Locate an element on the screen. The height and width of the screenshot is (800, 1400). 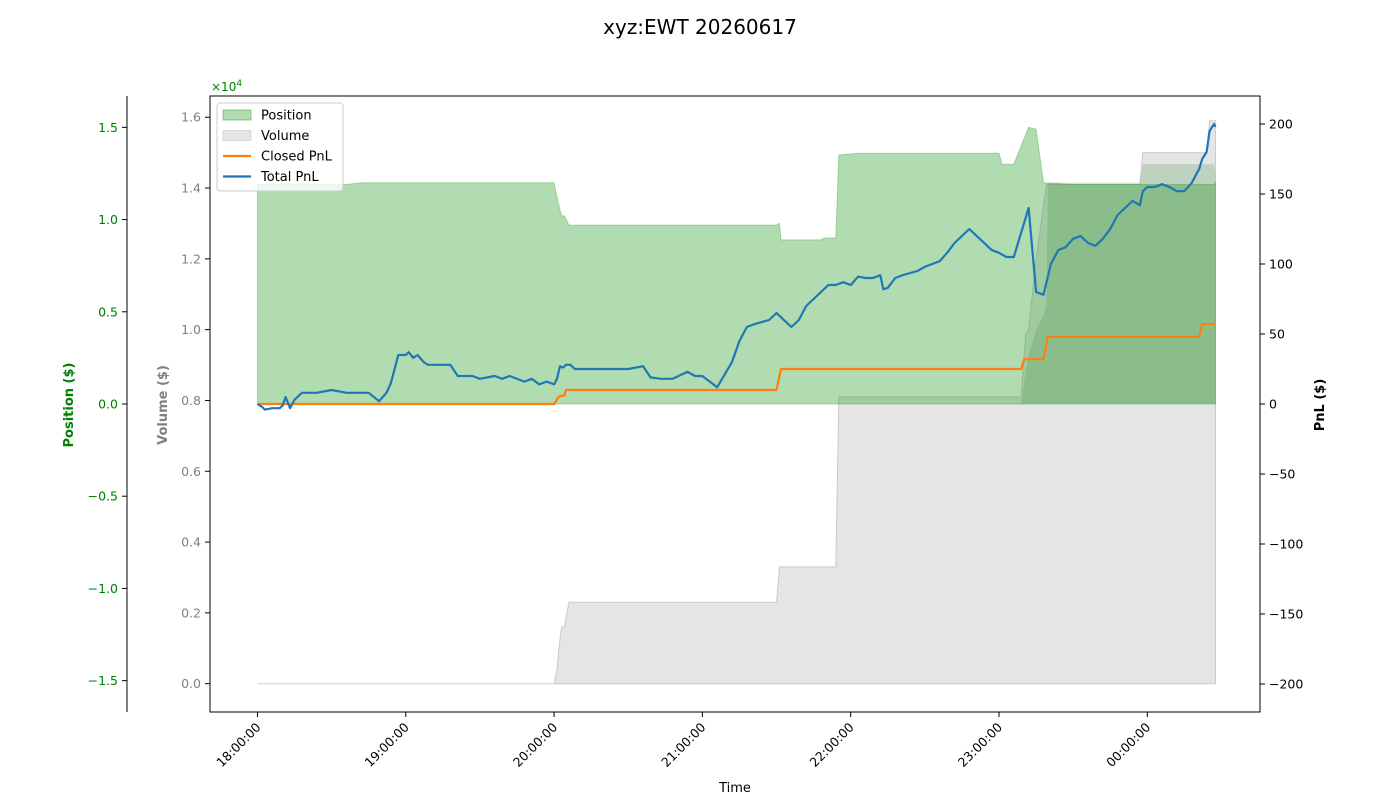
x-tick-label: 18:00:00 is located at coordinates (238, 744).